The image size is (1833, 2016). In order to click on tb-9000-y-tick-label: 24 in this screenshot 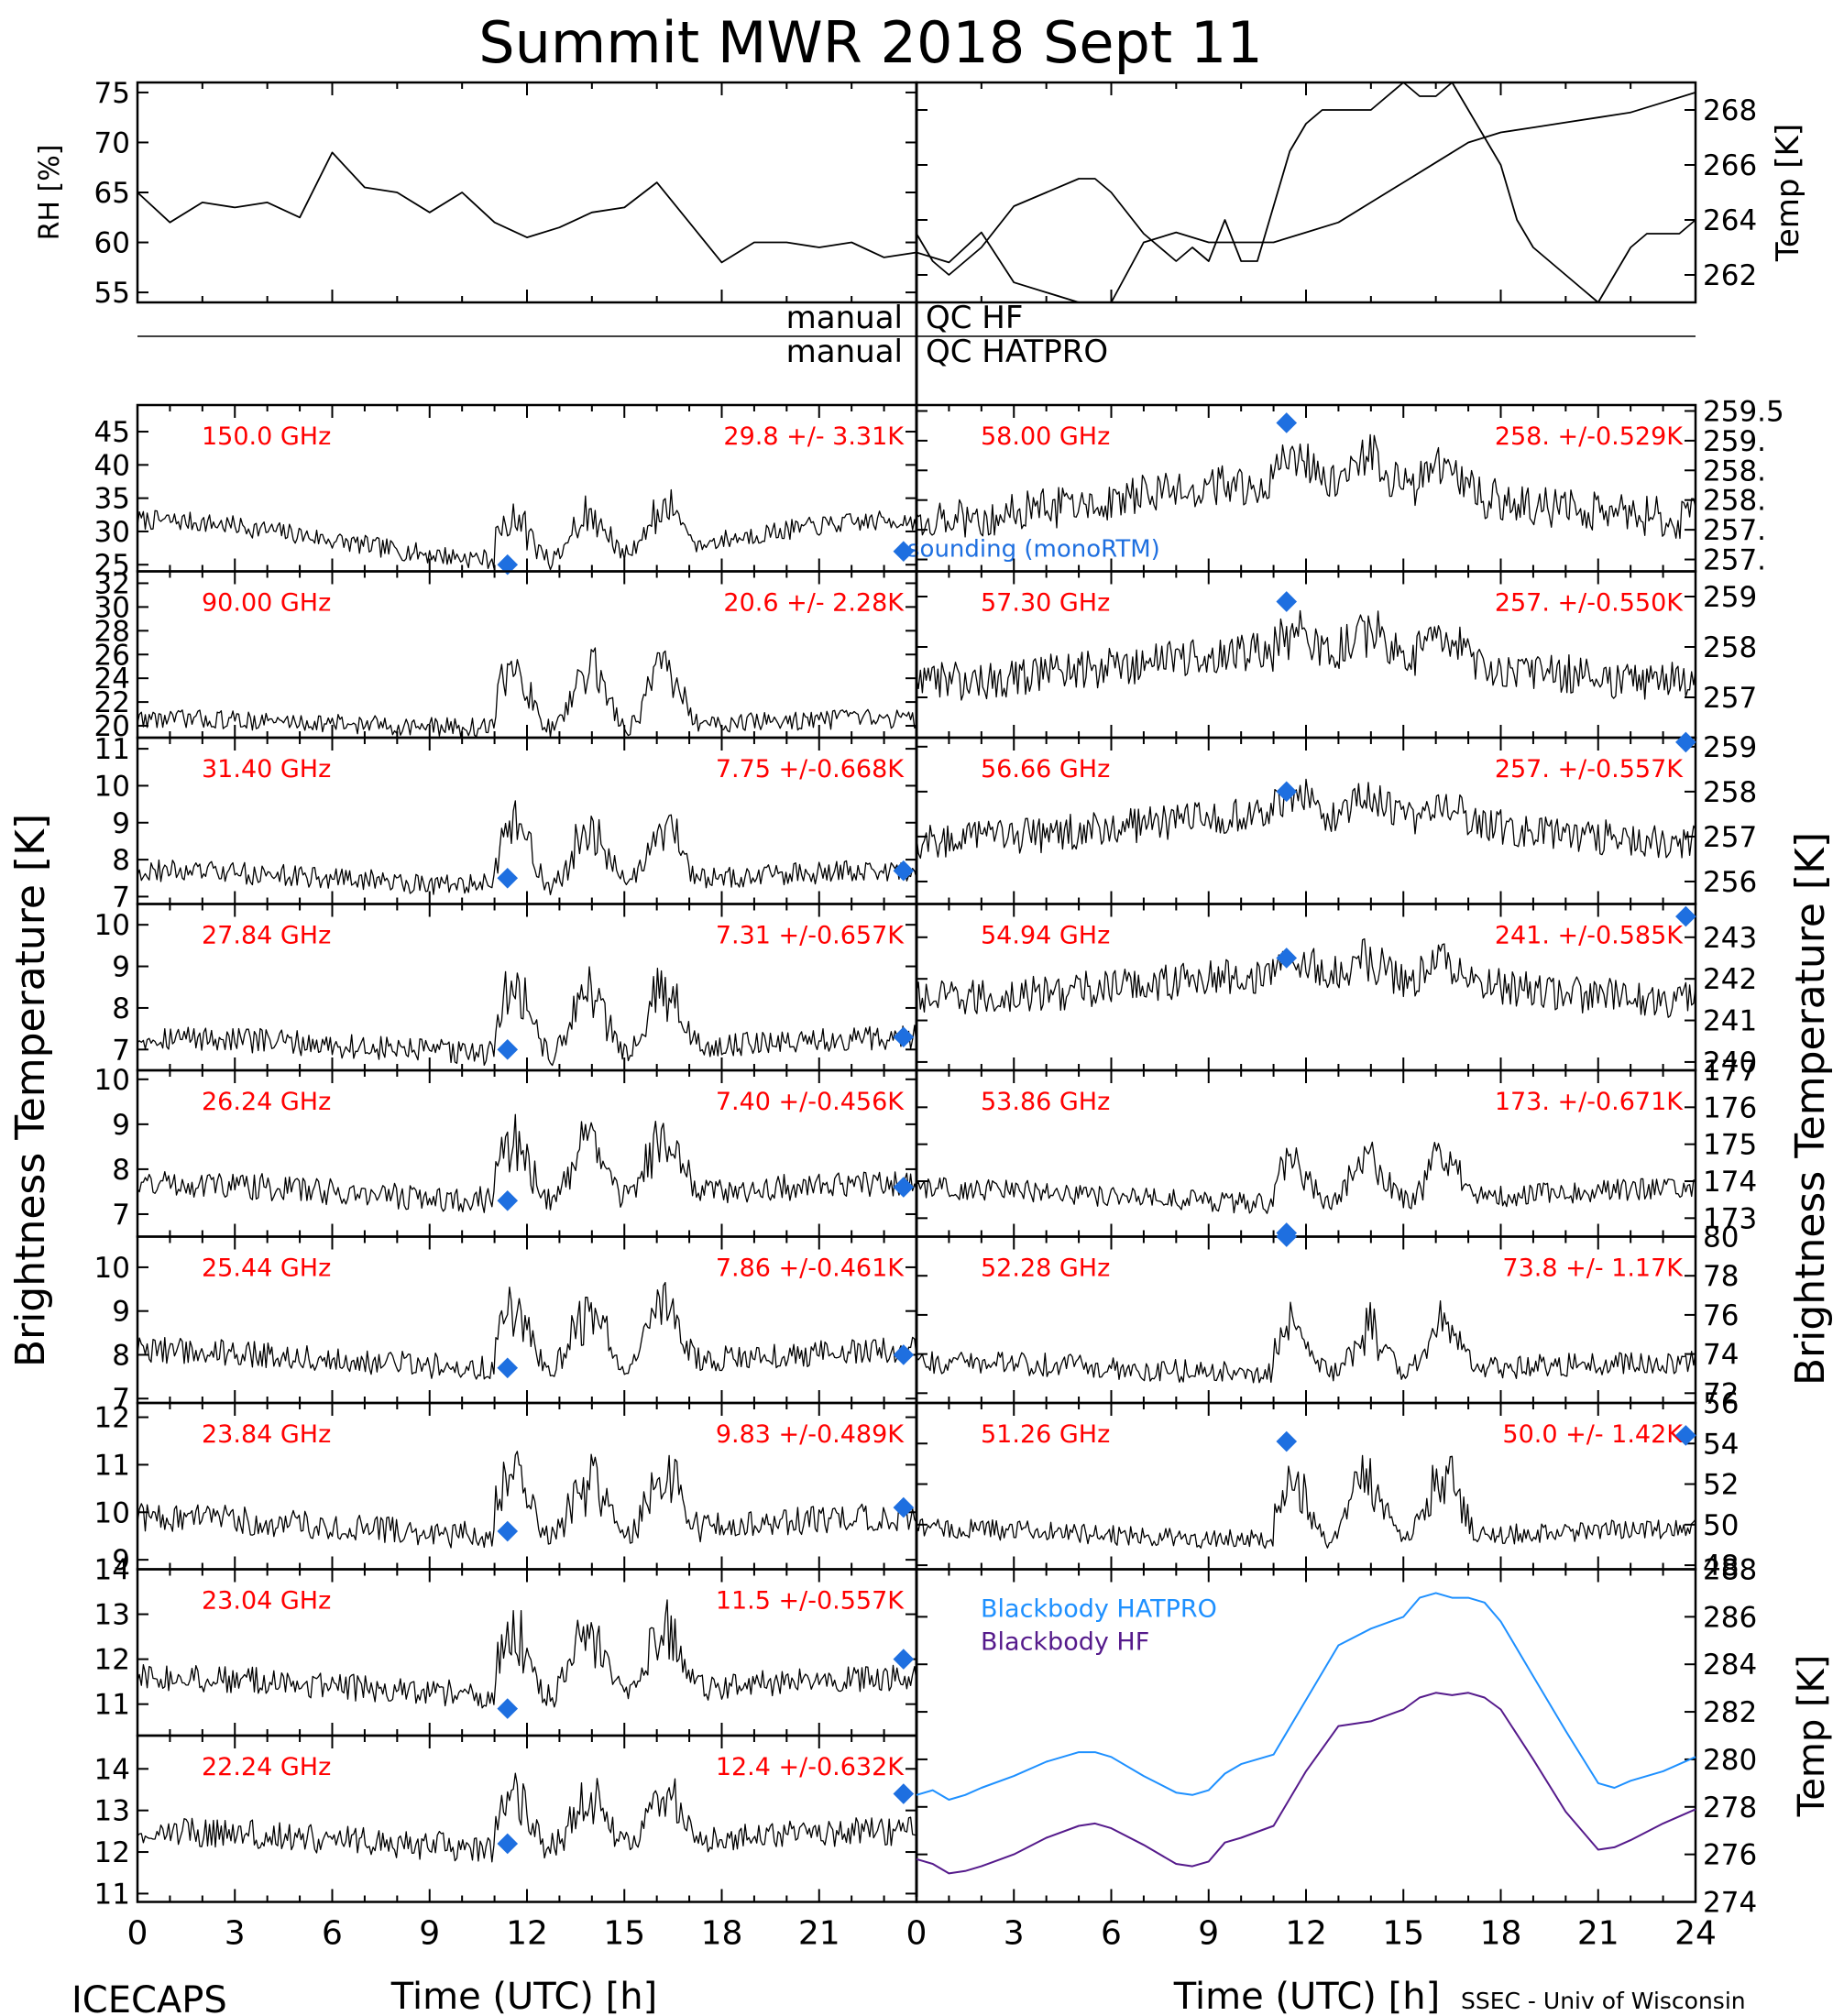, I will do `click(112, 679)`.